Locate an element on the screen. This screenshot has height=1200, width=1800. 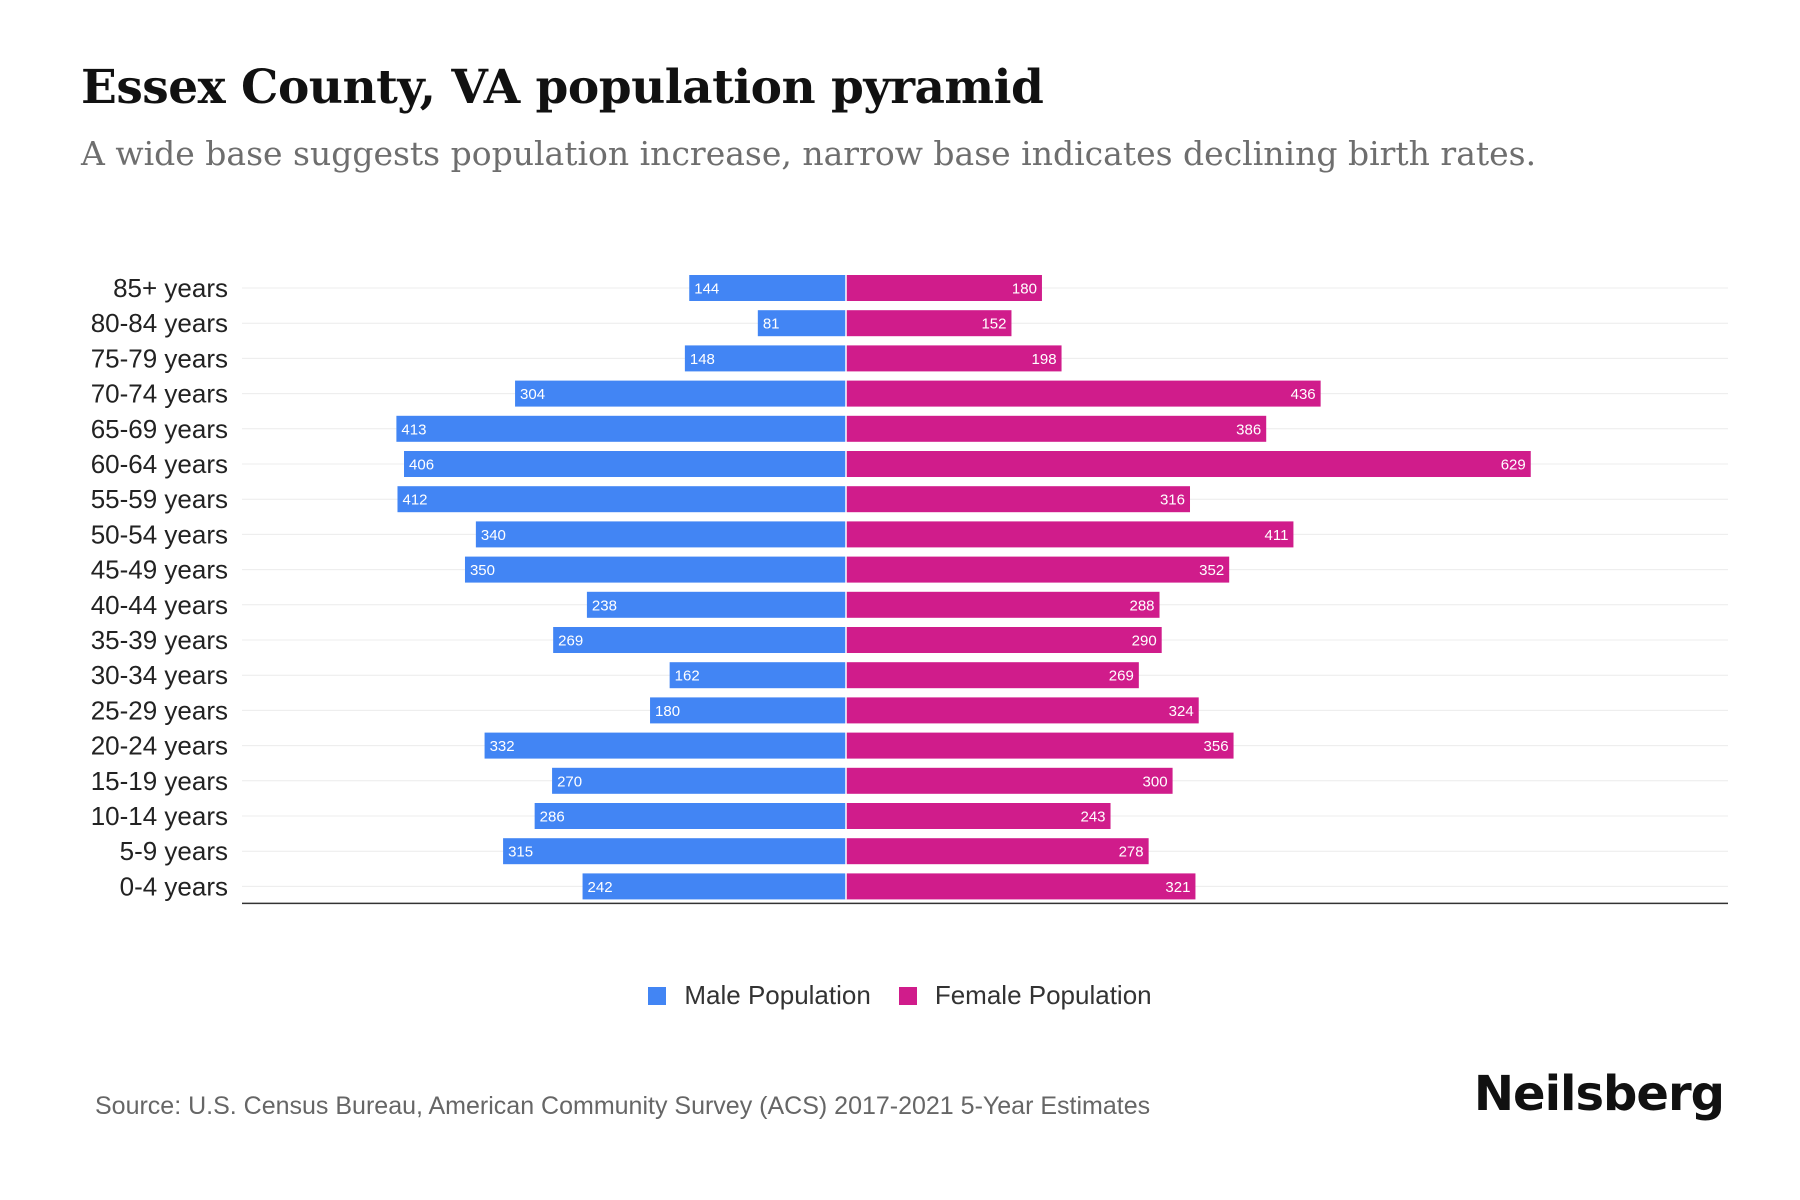
age-group-label: 75-79 years is located at coordinates (159, 358).